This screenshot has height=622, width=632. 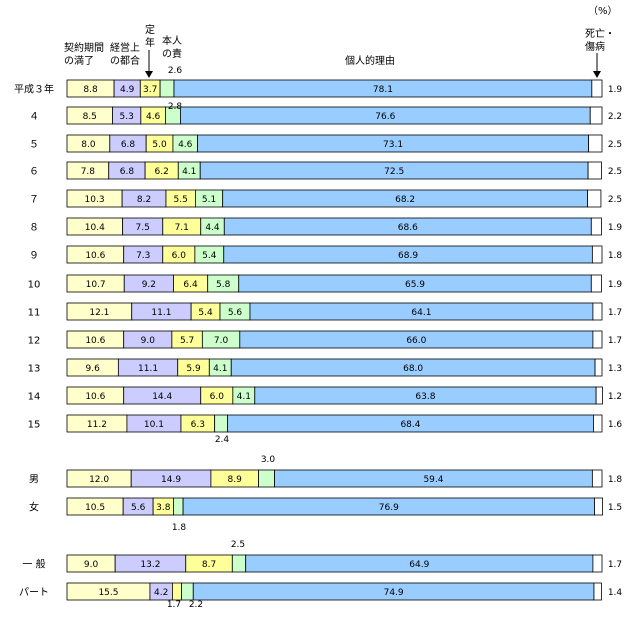 What do you see at coordinates (150, 565) in the screenshot?
I see `data-label-15-1: 13.2` at bounding box center [150, 565].